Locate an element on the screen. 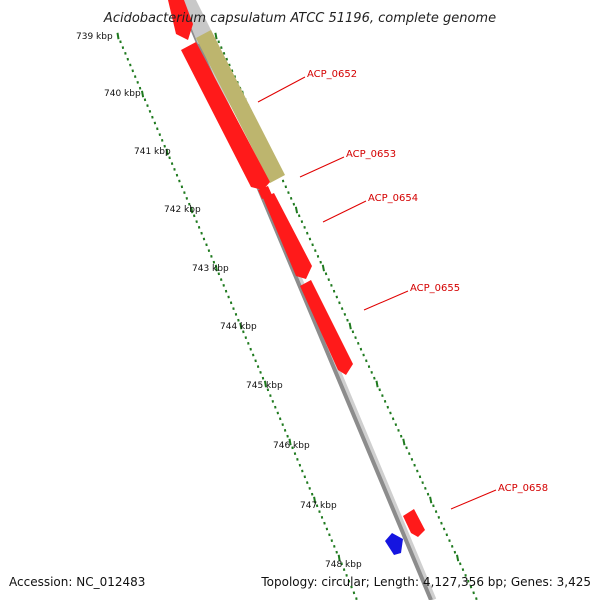 This screenshot has width=600, height=600. label-ACP_0653: ACP_0653 is located at coordinates (371, 154).